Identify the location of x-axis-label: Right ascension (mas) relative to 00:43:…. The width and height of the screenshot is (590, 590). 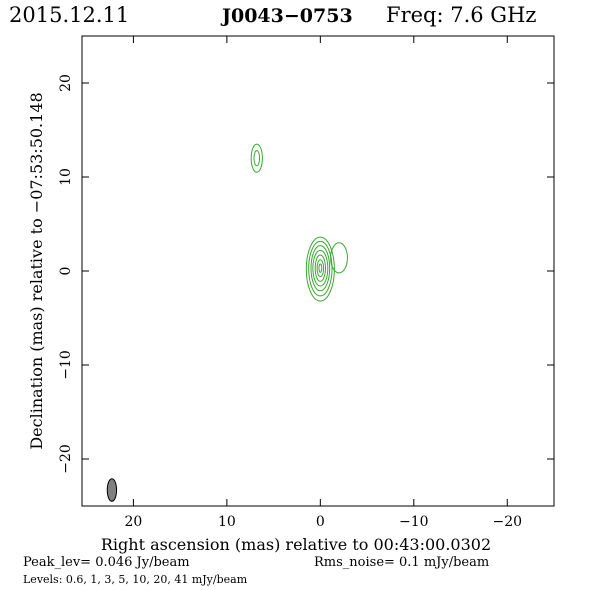
(296, 544).